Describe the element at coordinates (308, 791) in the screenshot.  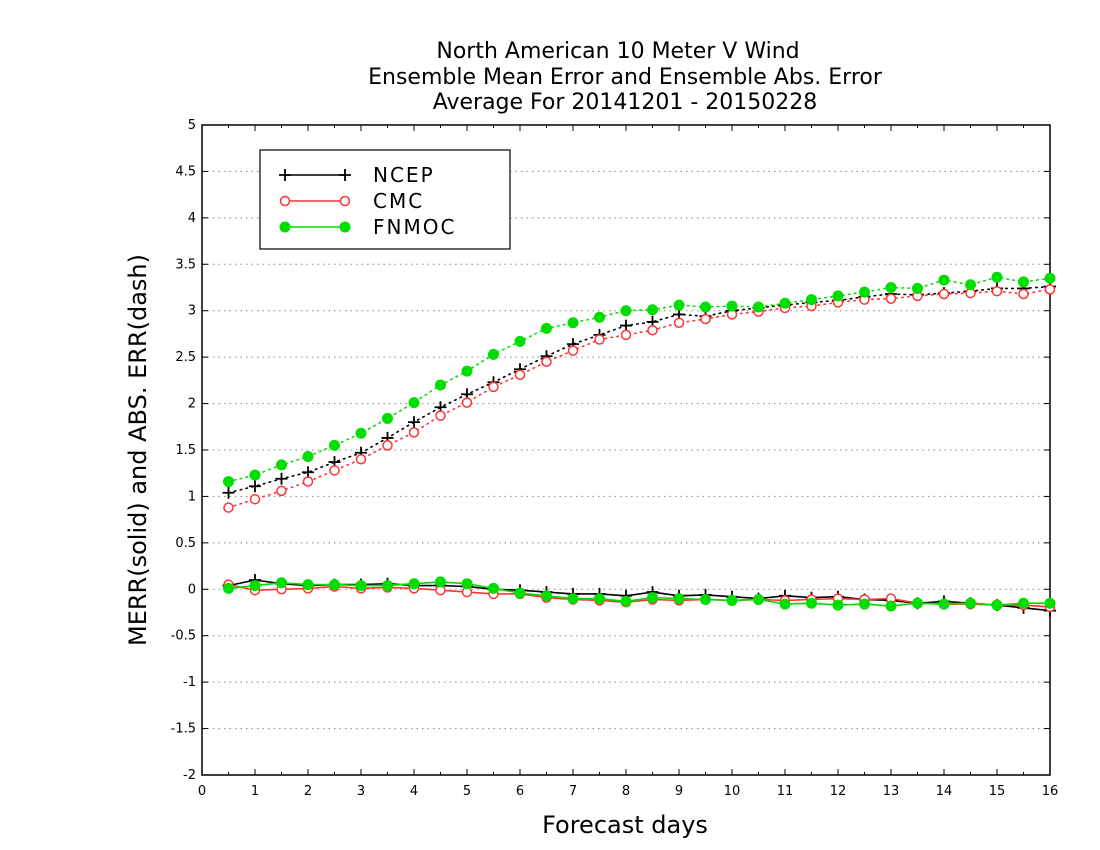
I see `x-tick-label: 2` at that location.